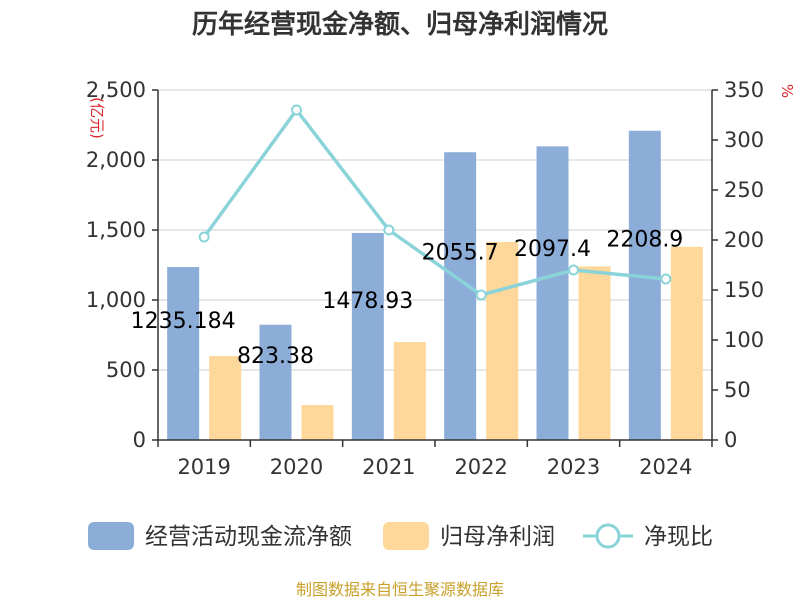 The width and height of the screenshot is (800, 600). I want to click on cash-flow-data-label: 823.38, so click(275, 356).